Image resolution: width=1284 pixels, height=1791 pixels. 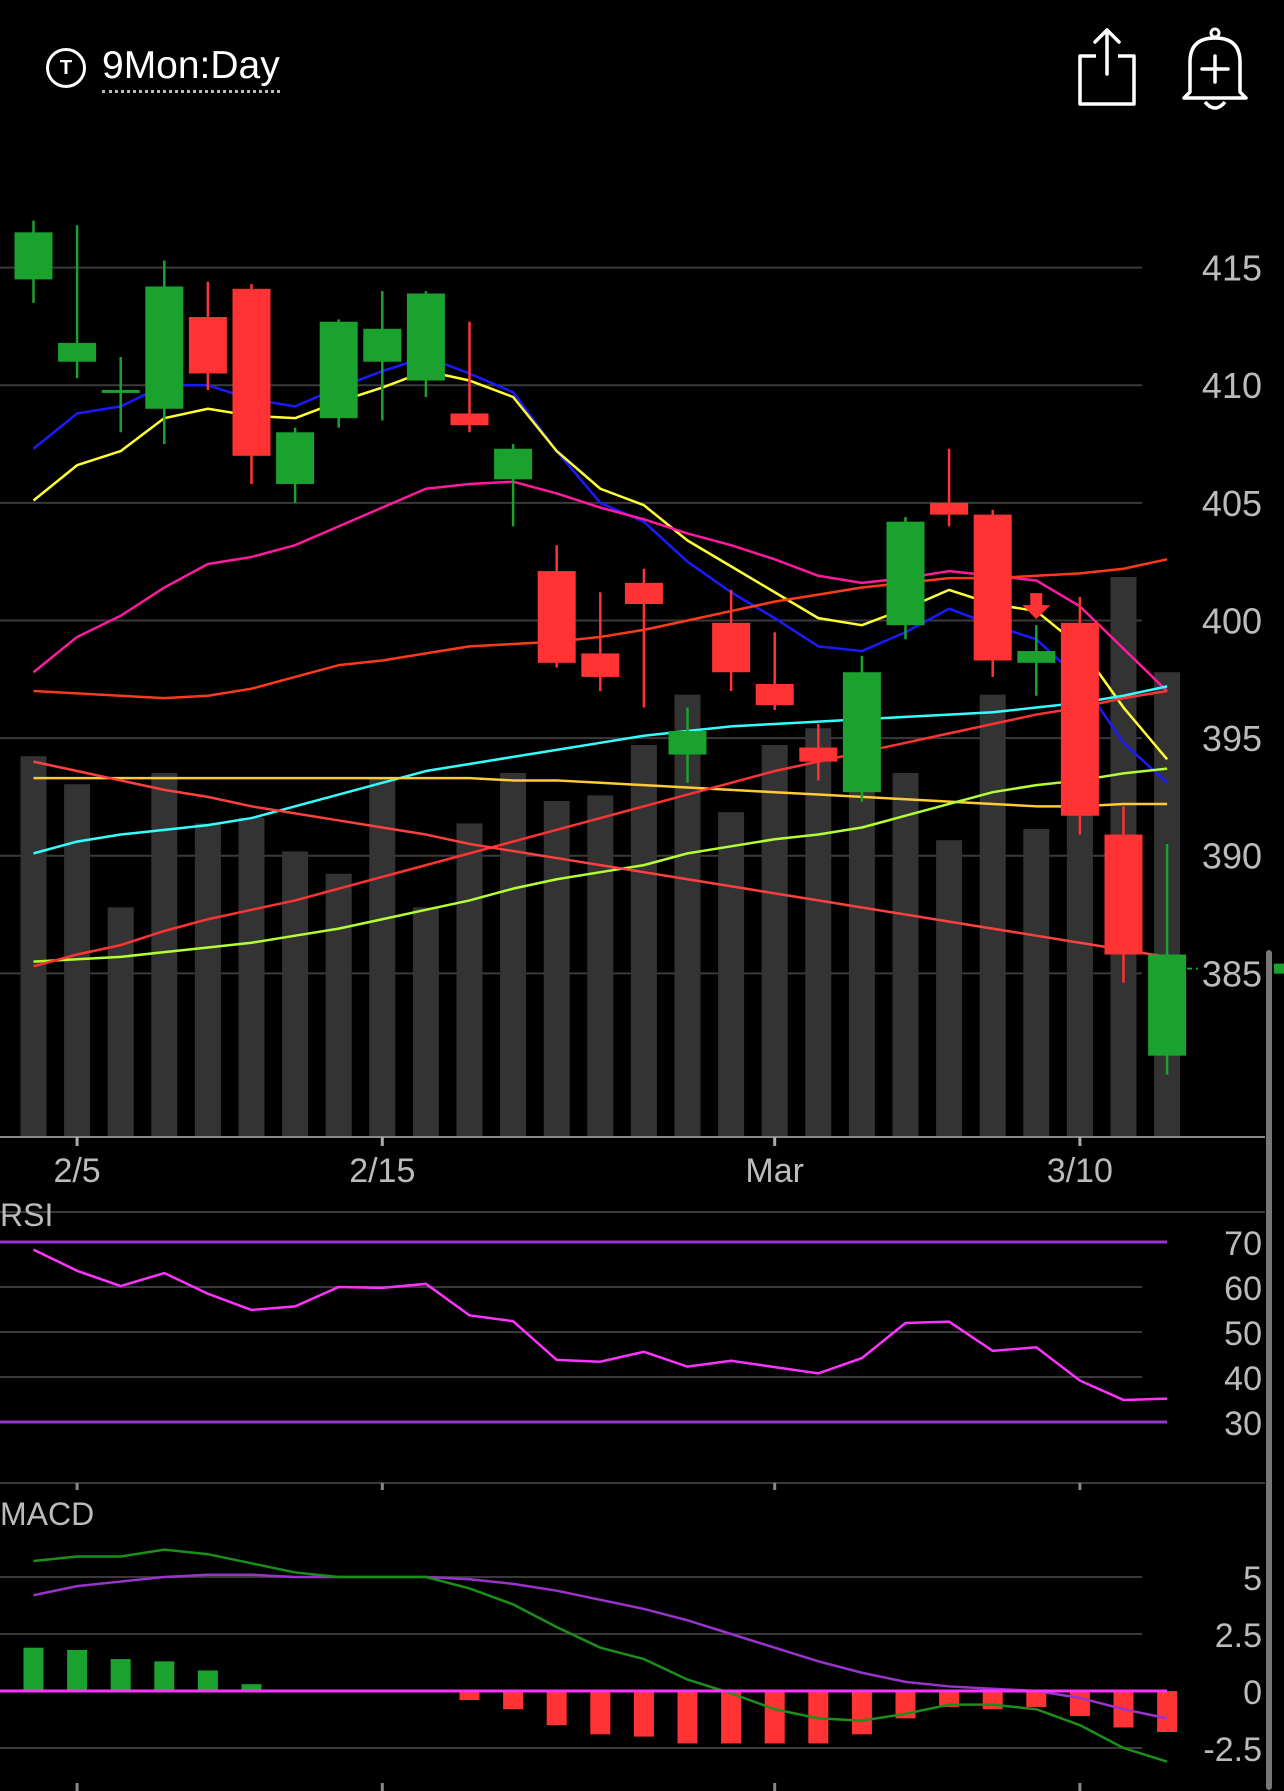 What do you see at coordinates (1232, 385) in the screenshot?
I see `price-tick-label: 410` at bounding box center [1232, 385].